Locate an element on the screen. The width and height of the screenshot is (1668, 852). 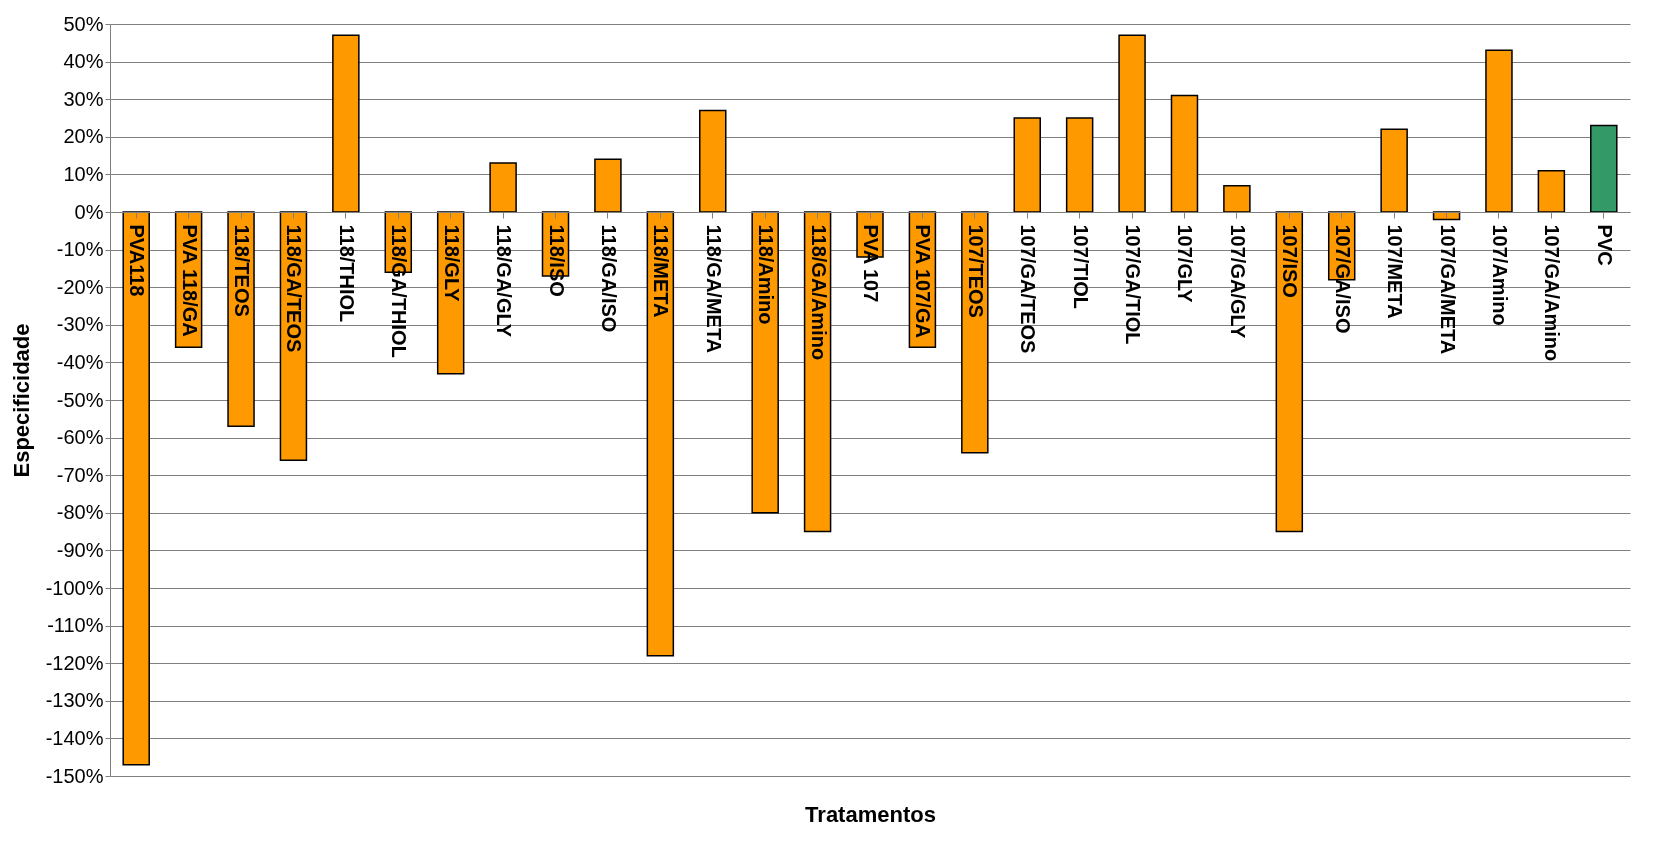
x-tick-label: 118/GA/GLY is located at coordinates (504, 281).